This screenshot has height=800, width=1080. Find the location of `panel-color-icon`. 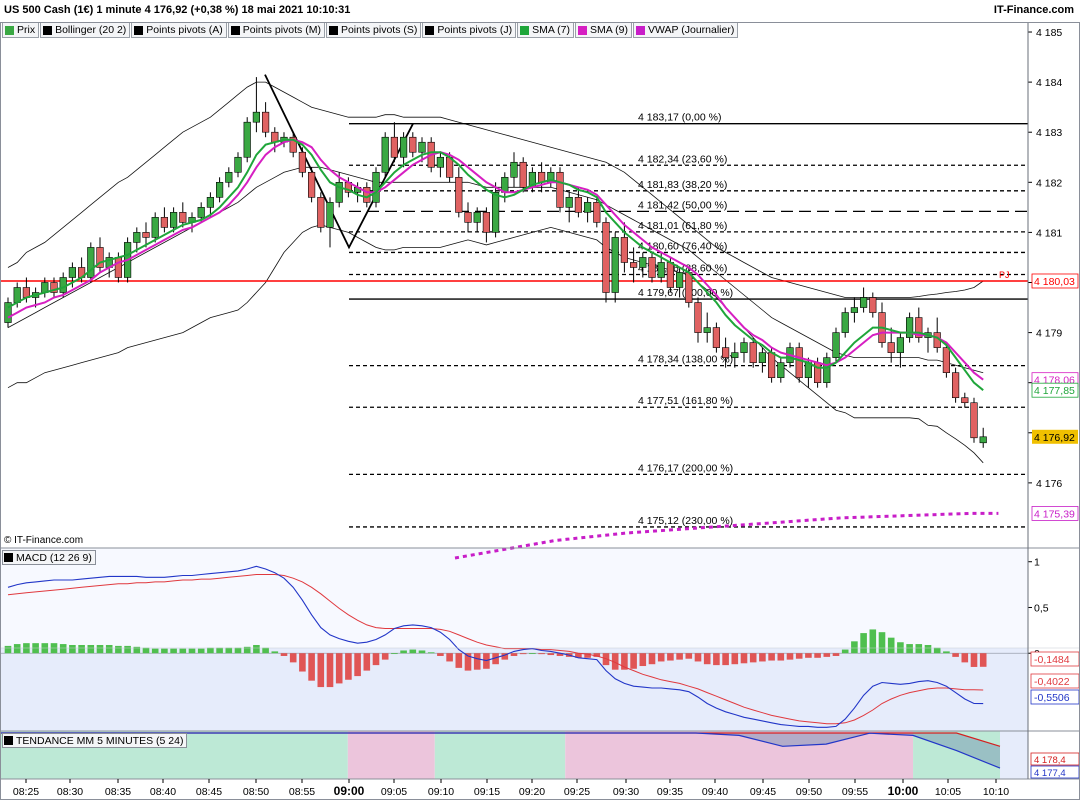

panel-color-icon is located at coordinates (8, 557).